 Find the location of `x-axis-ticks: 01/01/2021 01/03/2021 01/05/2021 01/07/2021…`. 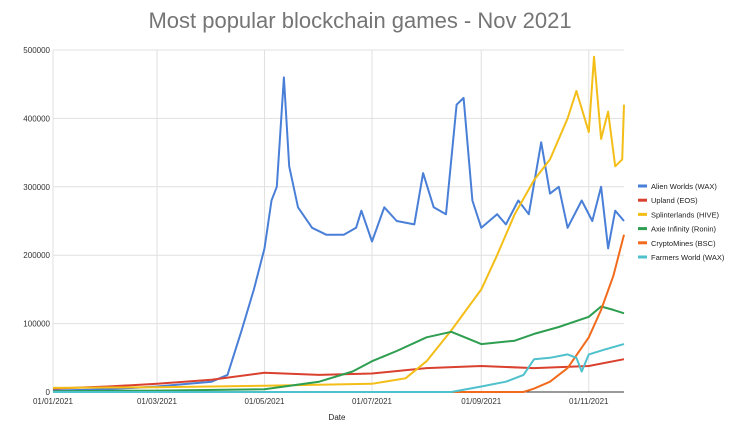

x-axis-ticks: 01/01/2021 01/03/2021 01/05/2021 01/07/2021… is located at coordinates (321, 401).